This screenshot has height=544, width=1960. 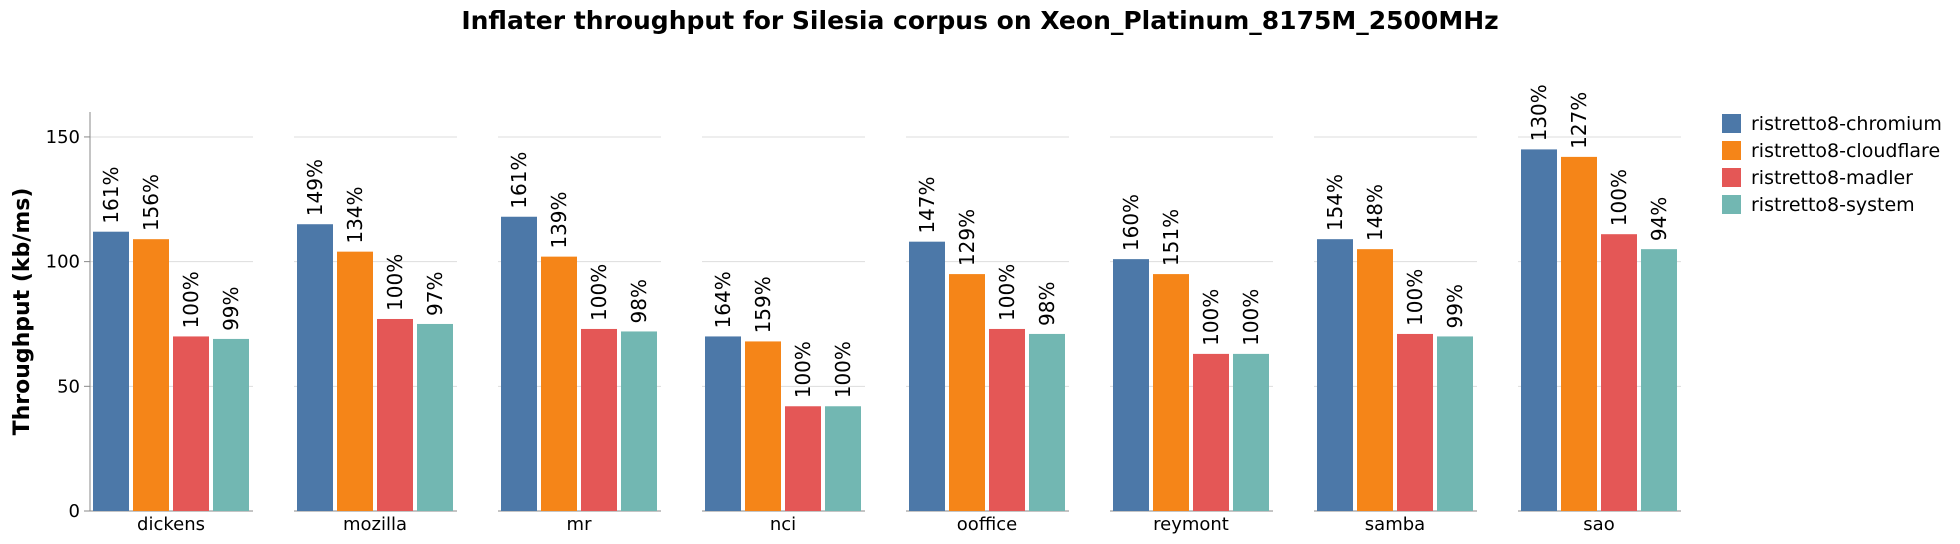 I want to click on data-label: 147%, so click(x=927, y=204).